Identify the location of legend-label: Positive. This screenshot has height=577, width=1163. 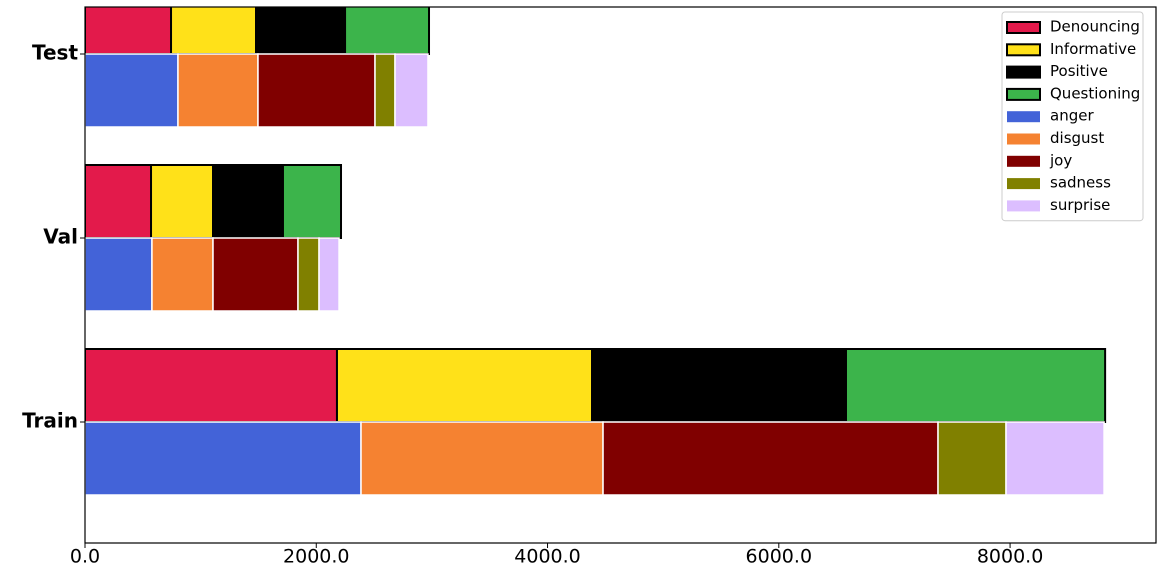
(1079, 71).